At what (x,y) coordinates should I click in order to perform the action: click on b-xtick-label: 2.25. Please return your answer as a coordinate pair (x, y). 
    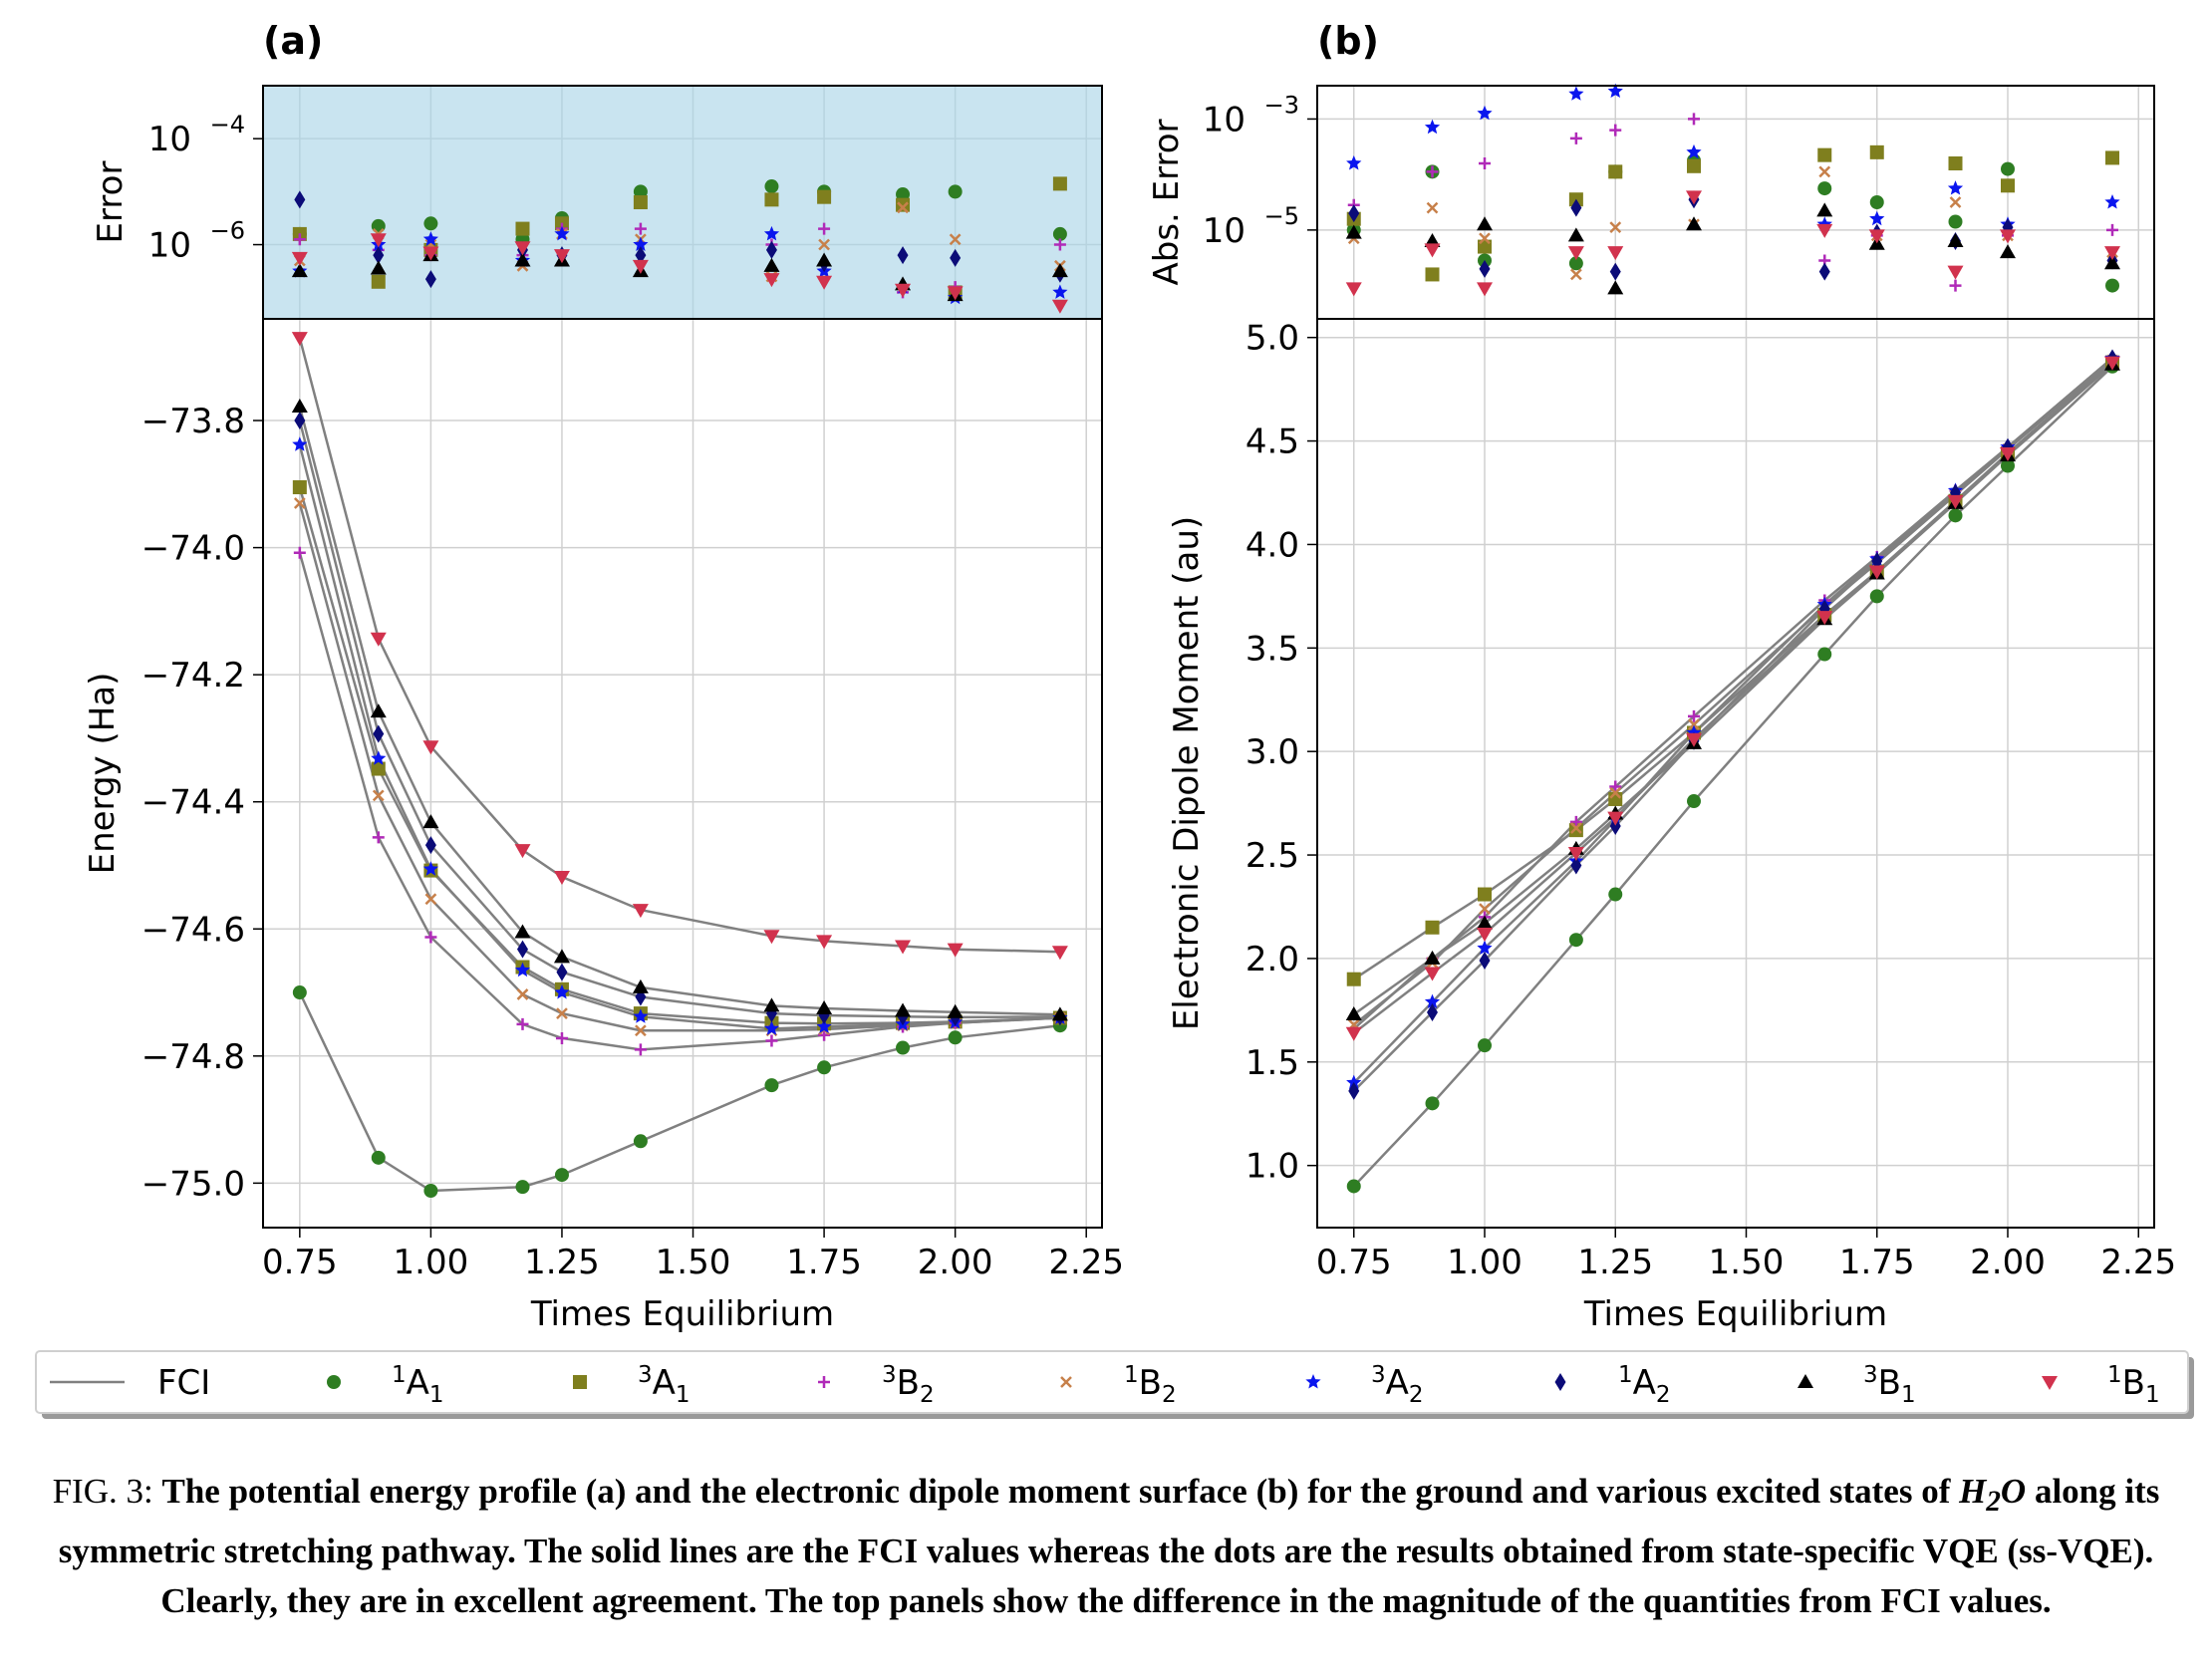
    Looking at the image, I should click on (2138, 1262).